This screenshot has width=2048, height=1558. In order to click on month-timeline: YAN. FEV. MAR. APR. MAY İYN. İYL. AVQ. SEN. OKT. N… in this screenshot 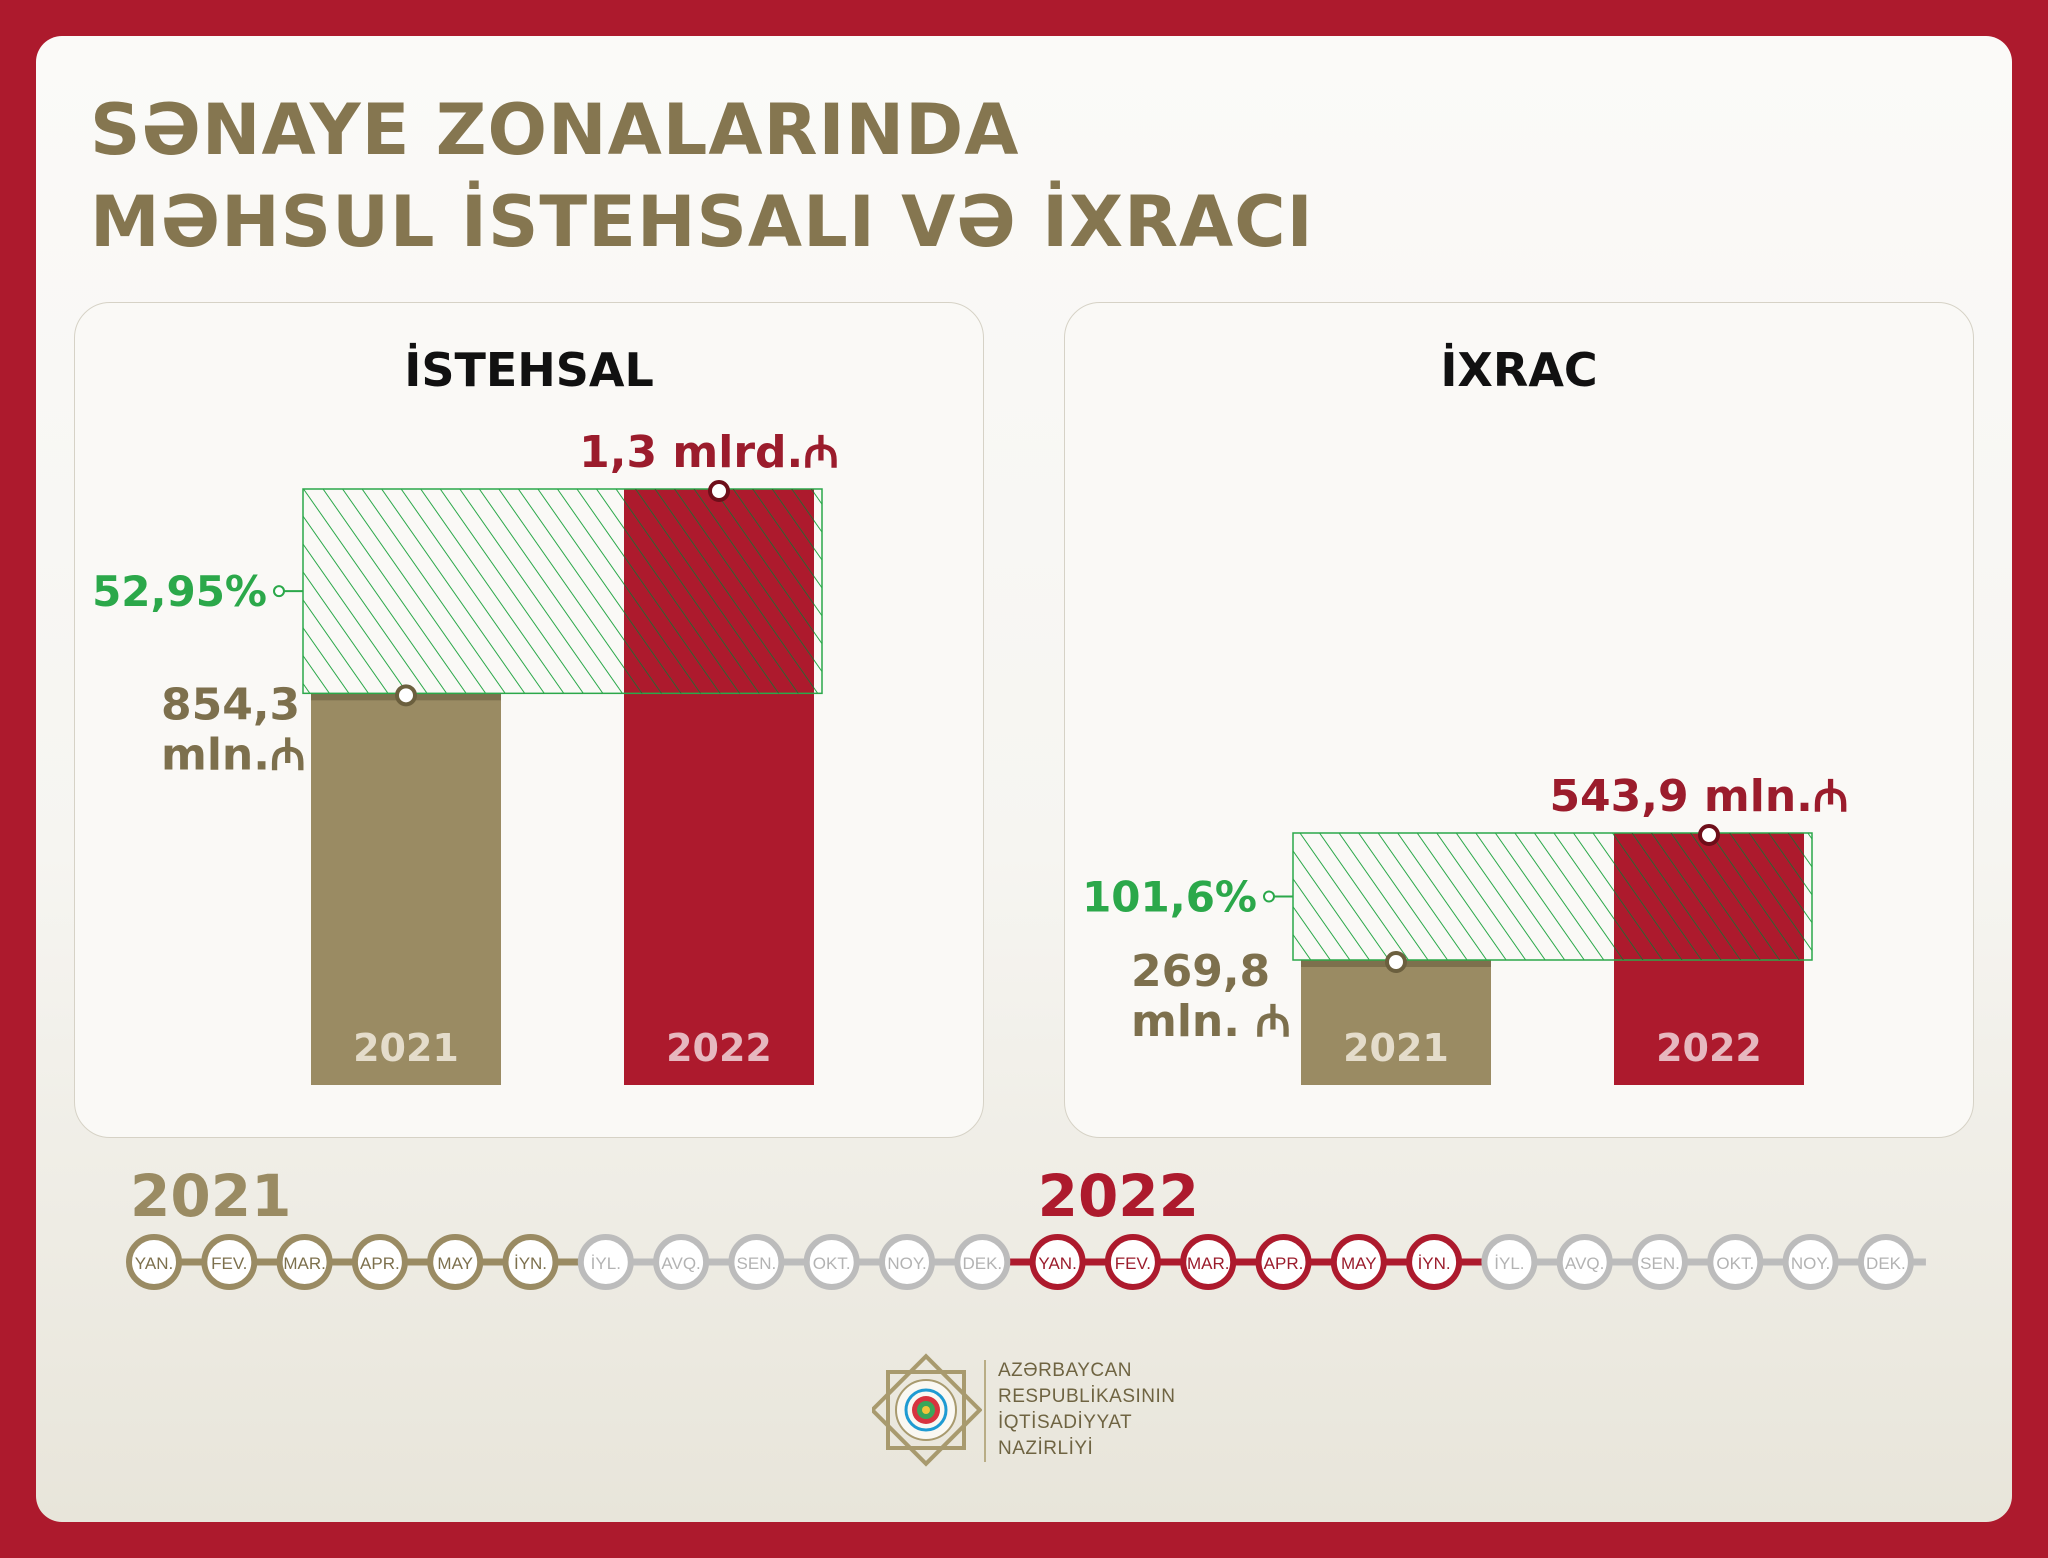, I will do `click(1026, 1226)`.